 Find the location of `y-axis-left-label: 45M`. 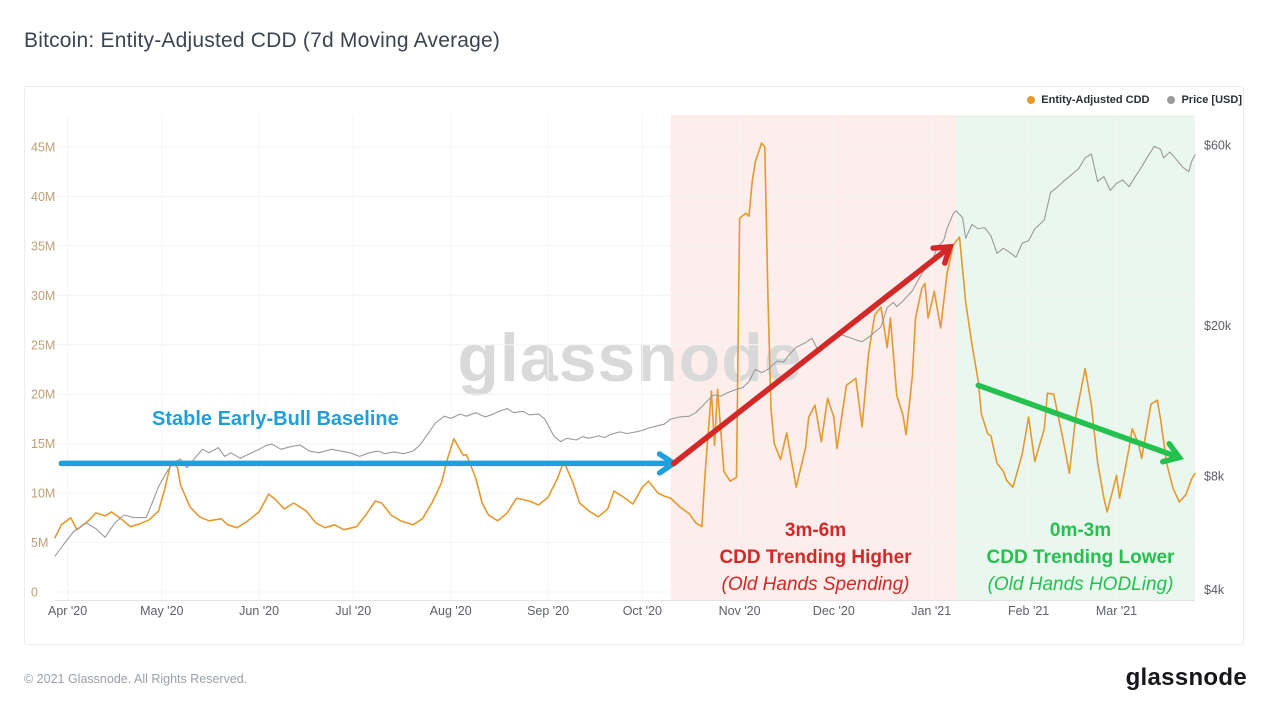

y-axis-left-label: 45M is located at coordinates (43, 148).